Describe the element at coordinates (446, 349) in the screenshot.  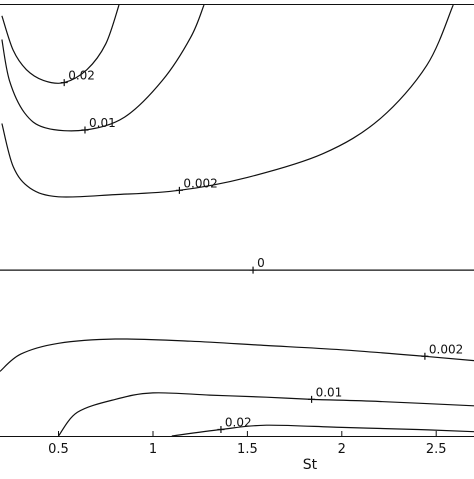
I see `contour-label-4: 0.002` at that location.